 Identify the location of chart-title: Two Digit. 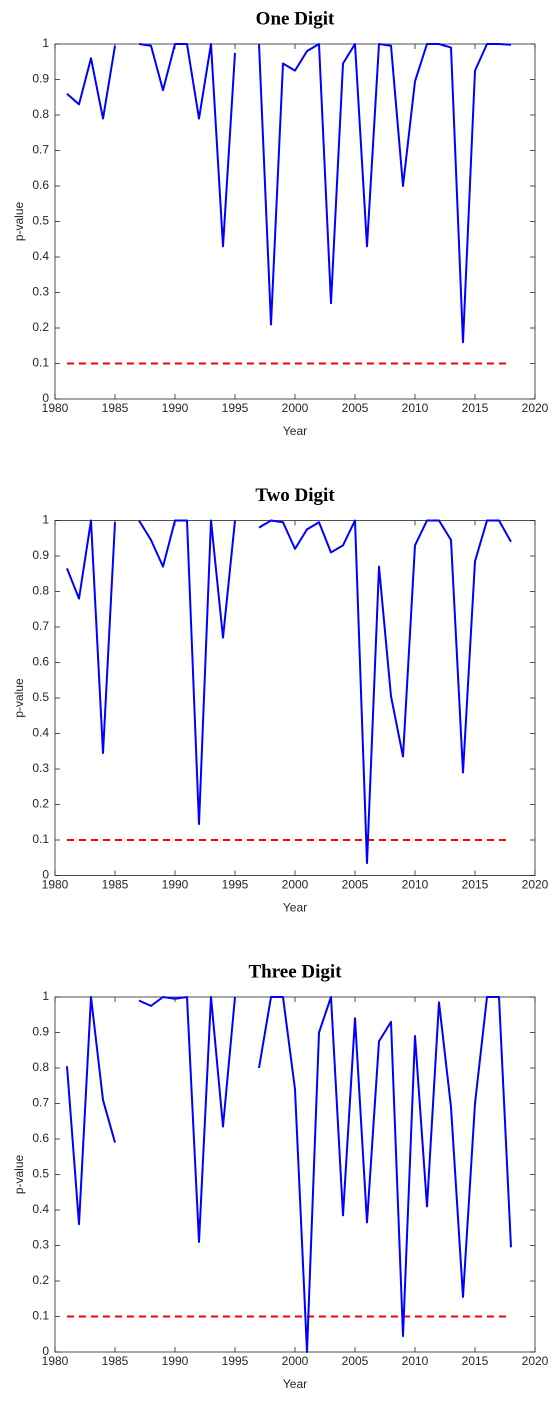
(295, 495).